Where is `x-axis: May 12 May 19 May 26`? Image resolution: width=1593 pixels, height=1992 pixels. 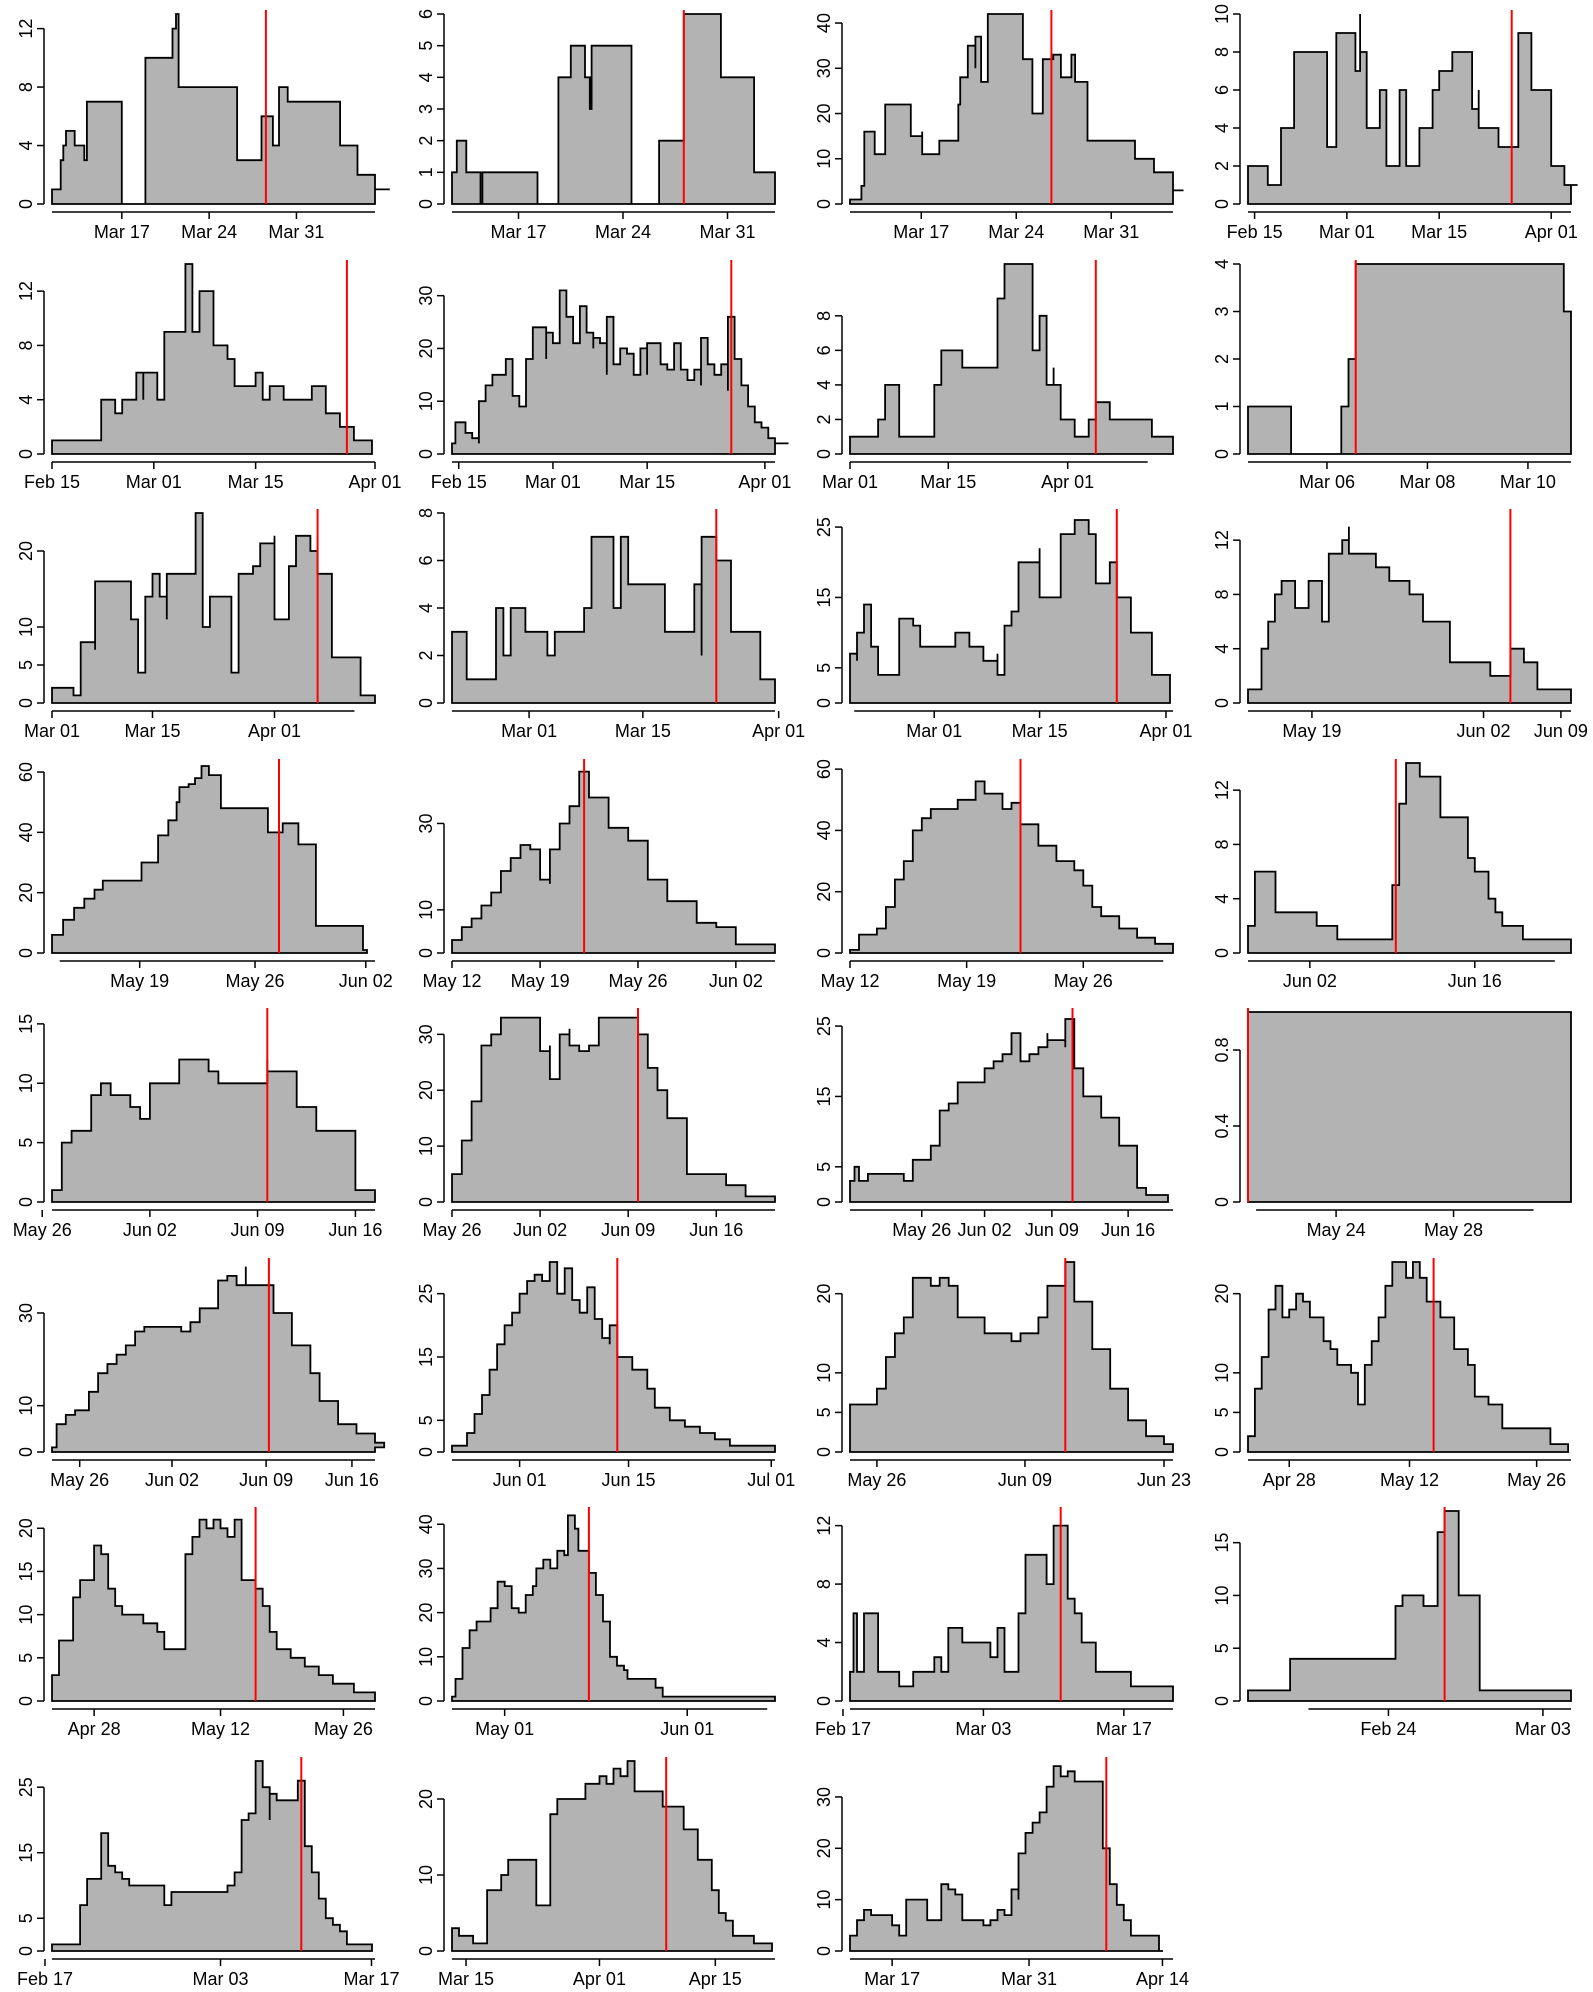 x-axis: May 12 May 19 May 26 is located at coordinates (992, 975).